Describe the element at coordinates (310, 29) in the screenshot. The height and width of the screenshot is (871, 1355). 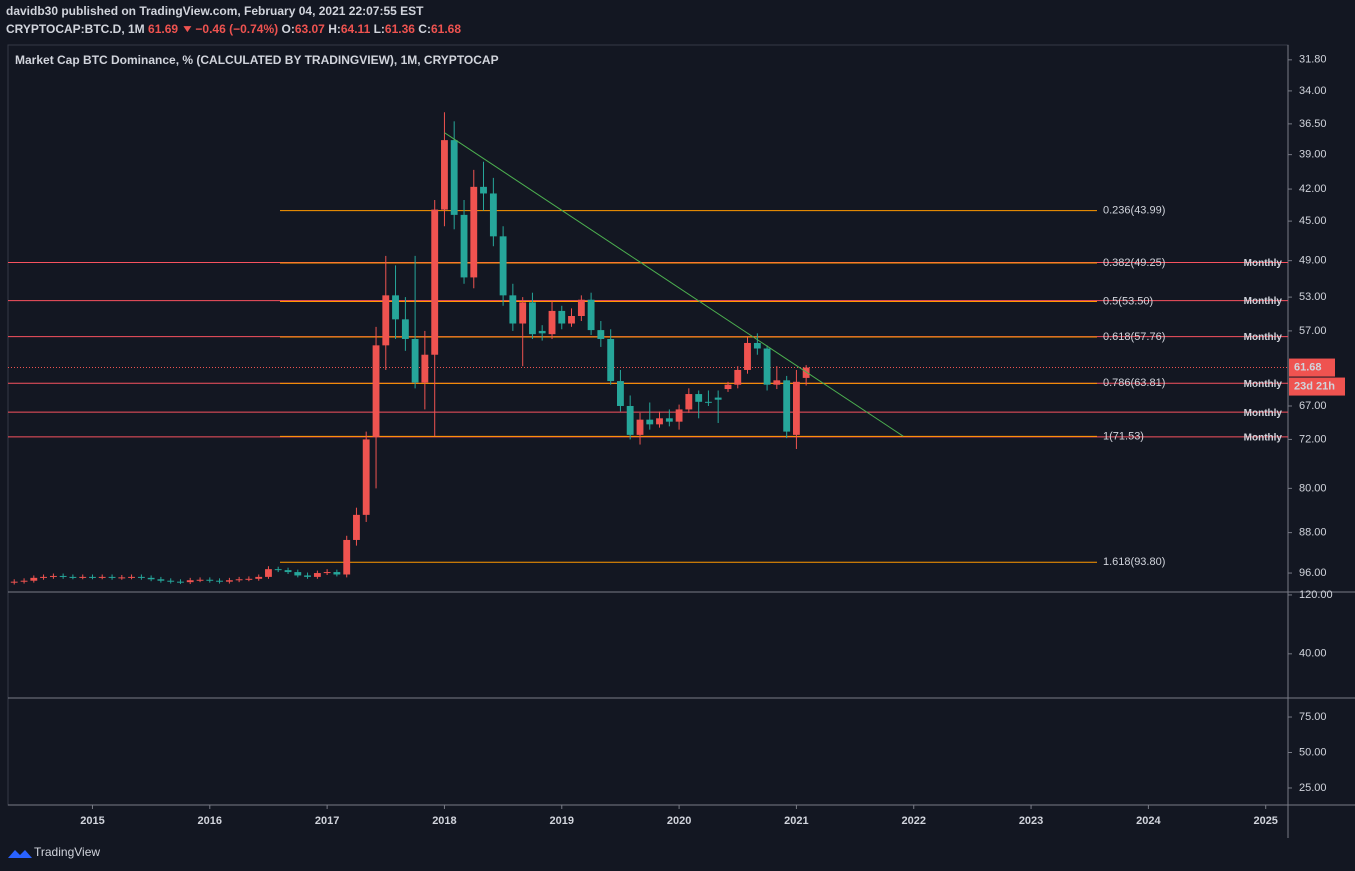
I see `open-value: 63.07` at that location.